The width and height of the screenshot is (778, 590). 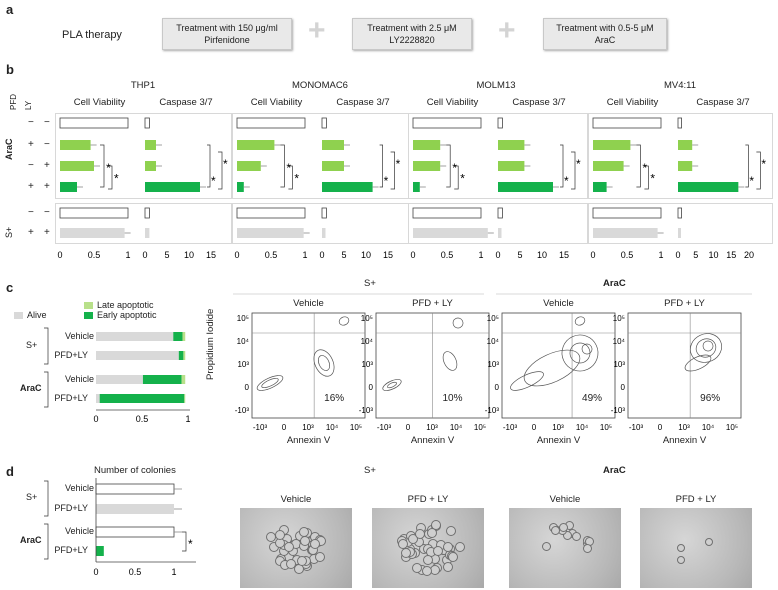 What do you see at coordinates (46, 498) in the screenshot?
I see `d-brace-splus` at bounding box center [46, 498].